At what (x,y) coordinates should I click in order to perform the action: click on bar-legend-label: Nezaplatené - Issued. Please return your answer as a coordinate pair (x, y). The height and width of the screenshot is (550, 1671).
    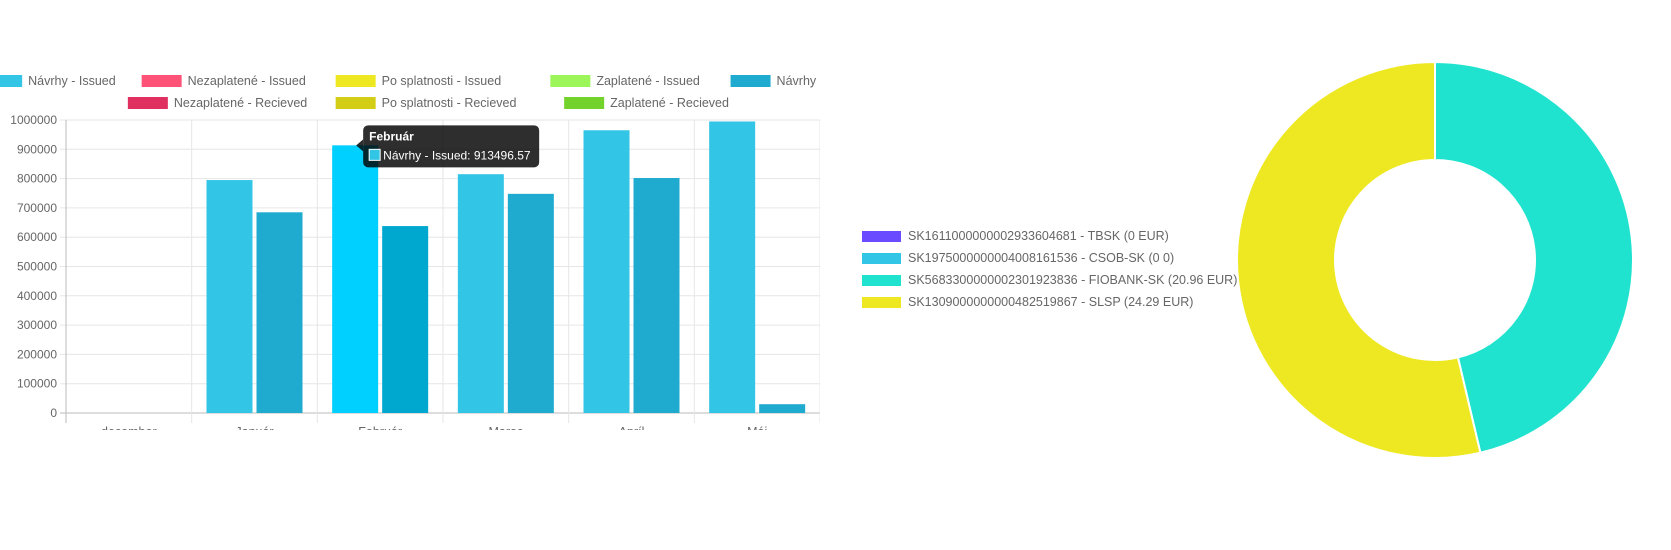
    Looking at the image, I should click on (247, 81).